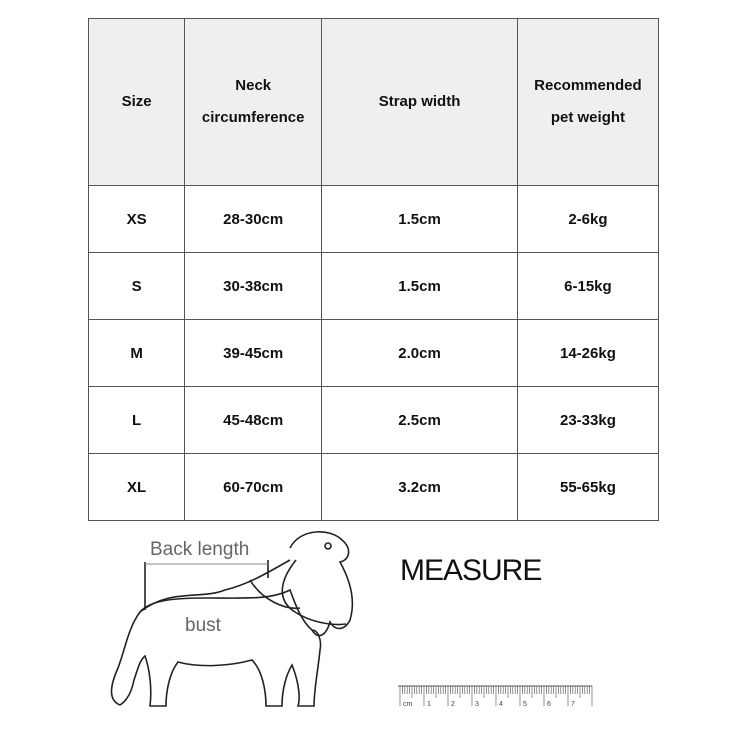 The height and width of the screenshot is (750, 750). Describe the element at coordinates (419, 420) in the screenshot. I see `table-cell: 2.5cm` at that location.